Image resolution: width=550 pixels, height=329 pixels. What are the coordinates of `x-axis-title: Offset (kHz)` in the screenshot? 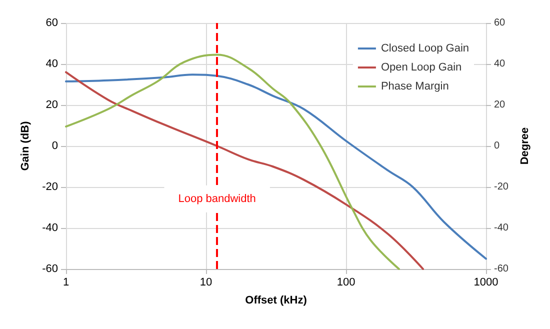 It's located at (276, 300).